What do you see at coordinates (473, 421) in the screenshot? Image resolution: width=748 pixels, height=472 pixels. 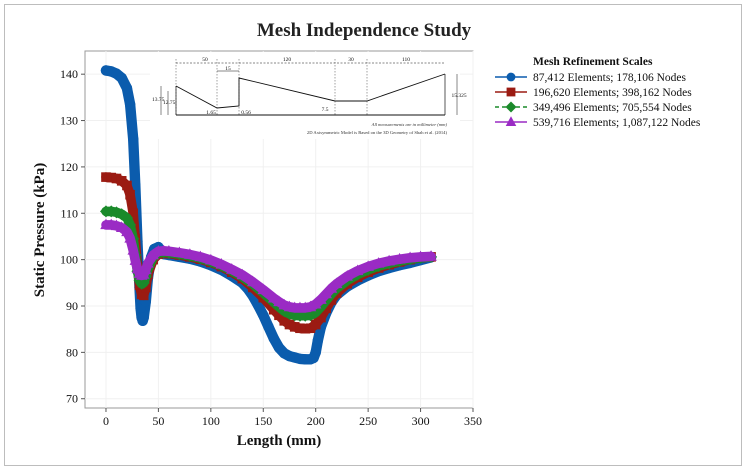 I see `x-tick-label: 350` at bounding box center [473, 421].